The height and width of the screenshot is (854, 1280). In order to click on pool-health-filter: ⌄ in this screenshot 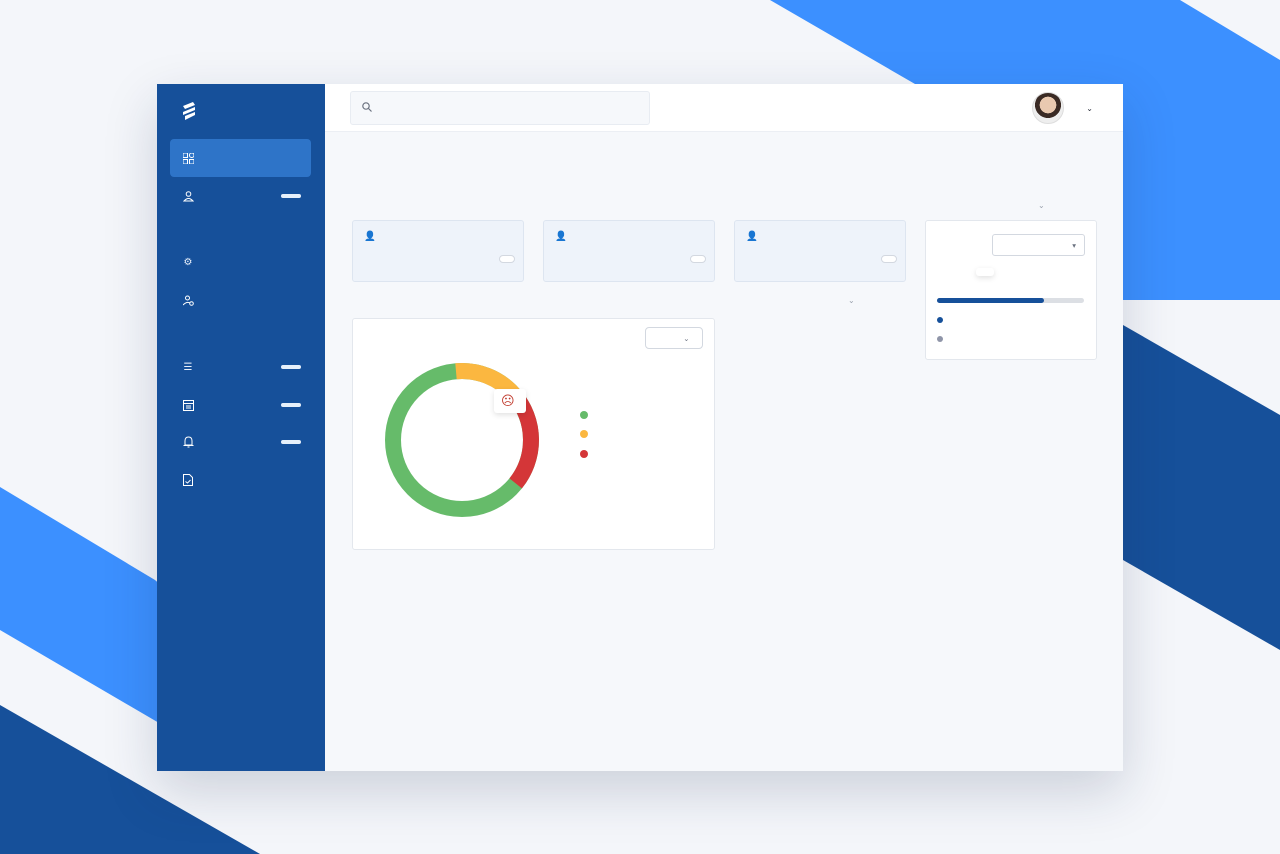, I will do `click(848, 300)`.